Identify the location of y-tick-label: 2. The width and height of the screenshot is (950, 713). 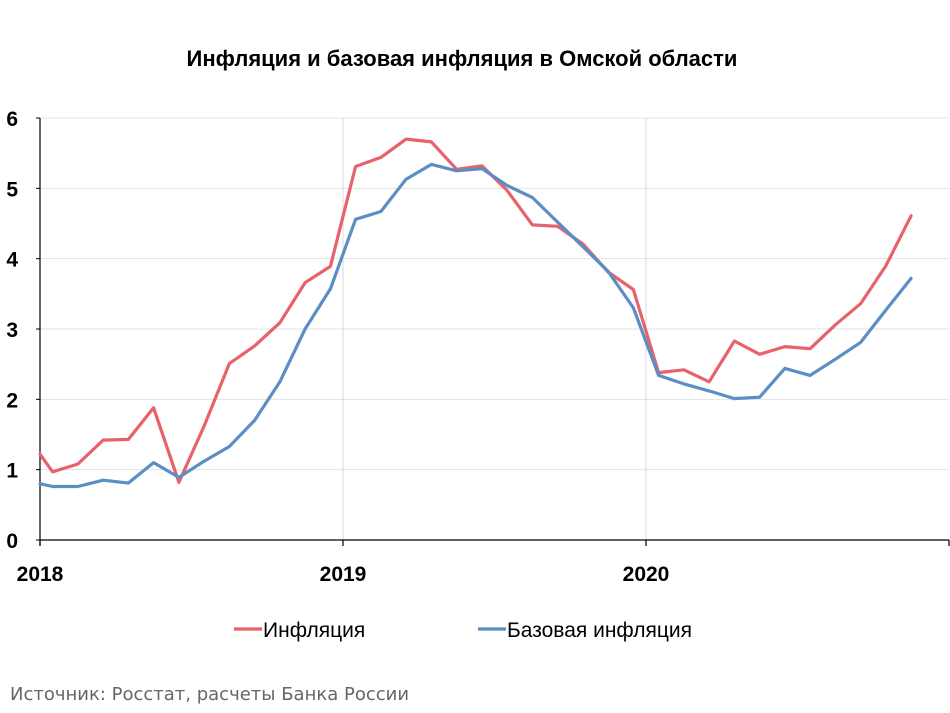
(12, 400).